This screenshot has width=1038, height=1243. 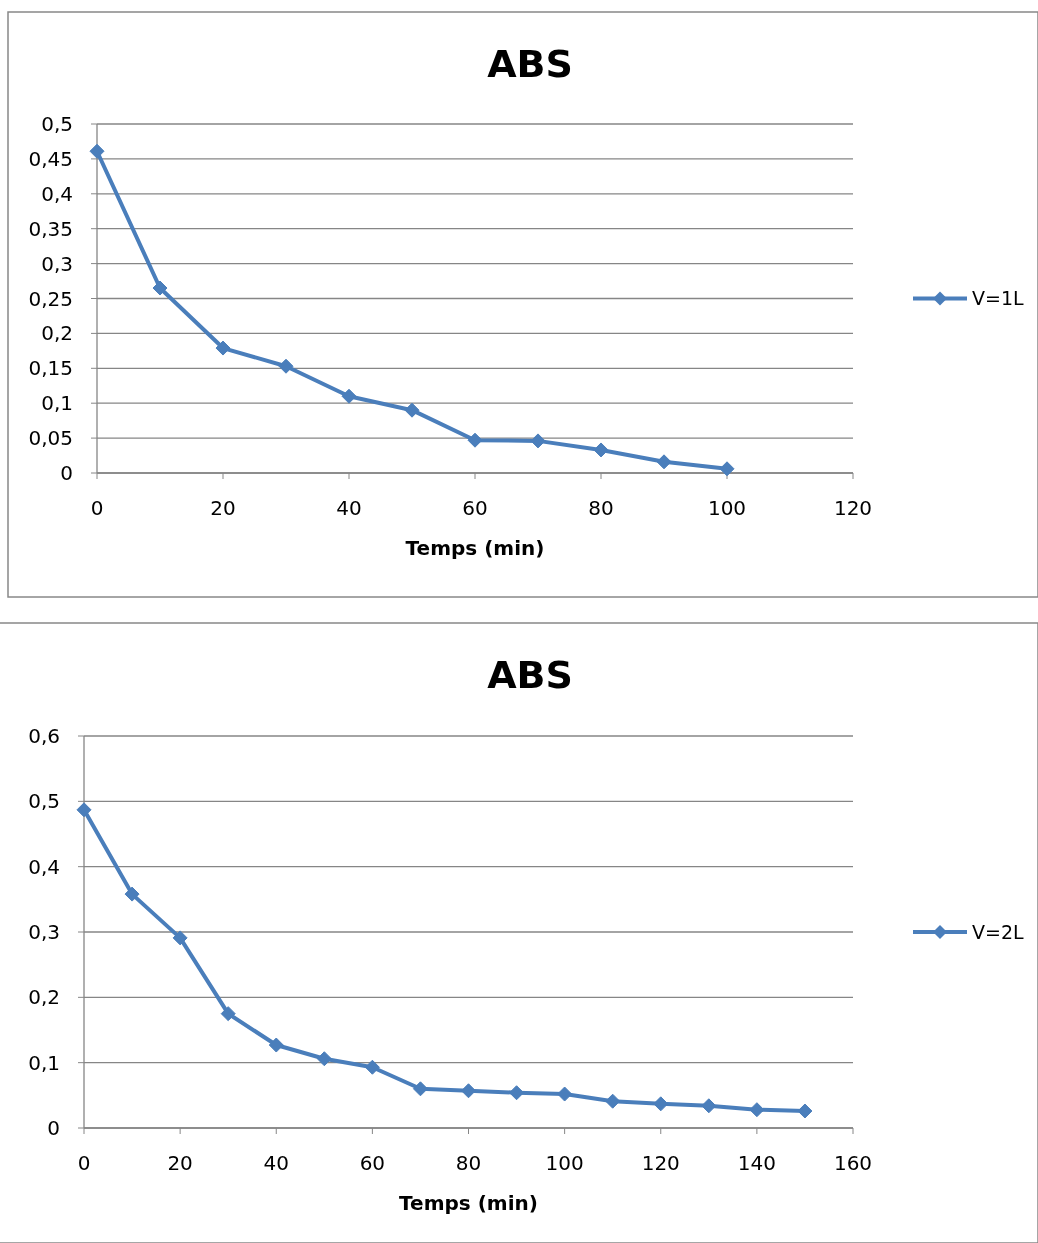 What do you see at coordinates (50, 368) in the screenshot?
I see `y-tick-label: 0,15` at bounding box center [50, 368].